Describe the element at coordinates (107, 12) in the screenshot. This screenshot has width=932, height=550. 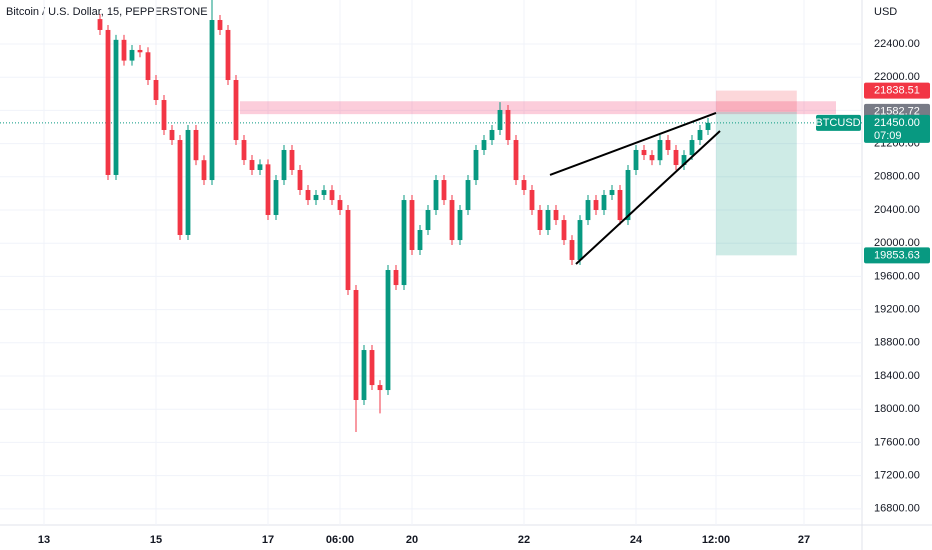
I see `chart-title: Bitcoin / U.S. Dollar, 15, PEPPERSTONE` at that location.